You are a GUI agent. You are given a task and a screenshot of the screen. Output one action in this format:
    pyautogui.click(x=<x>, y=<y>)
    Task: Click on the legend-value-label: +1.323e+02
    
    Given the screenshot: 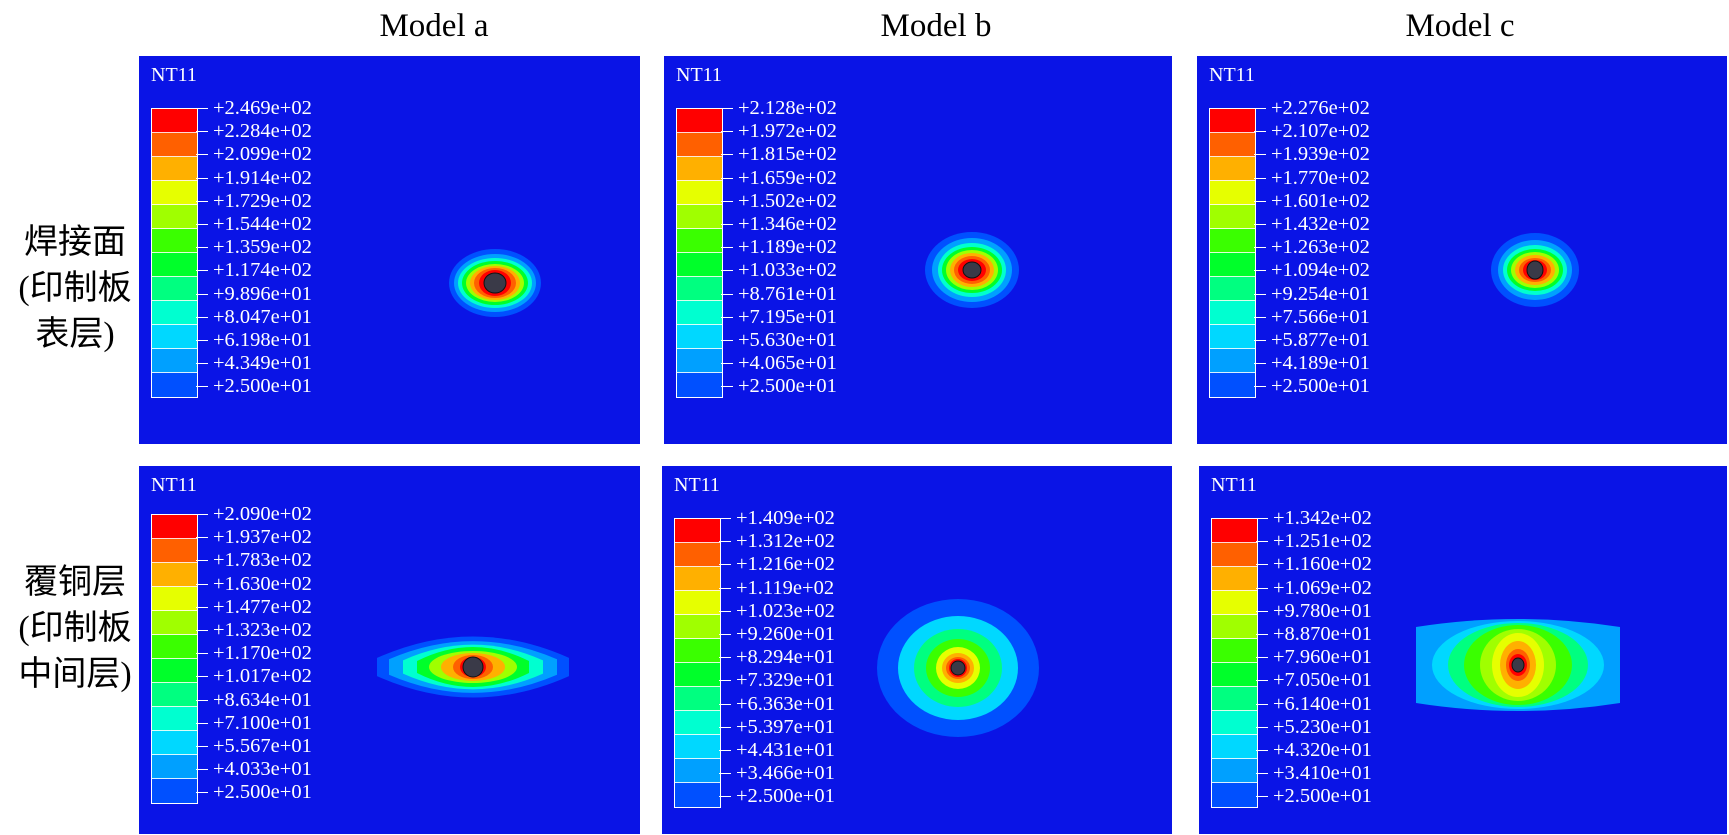 What is the action you would take?
    pyautogui.click(x=262, y=630)
    